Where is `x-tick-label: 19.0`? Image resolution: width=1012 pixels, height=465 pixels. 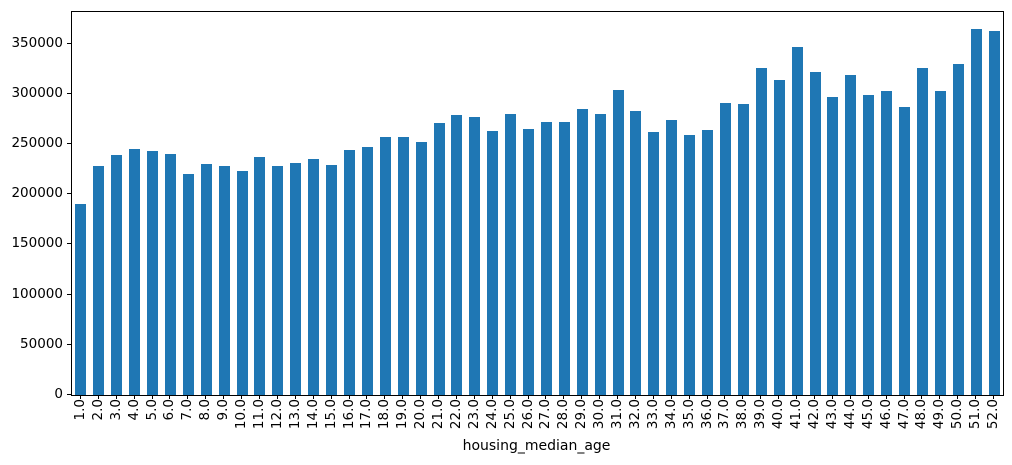 x-tick-label: 19.0 is located at coordinates (402, 414).